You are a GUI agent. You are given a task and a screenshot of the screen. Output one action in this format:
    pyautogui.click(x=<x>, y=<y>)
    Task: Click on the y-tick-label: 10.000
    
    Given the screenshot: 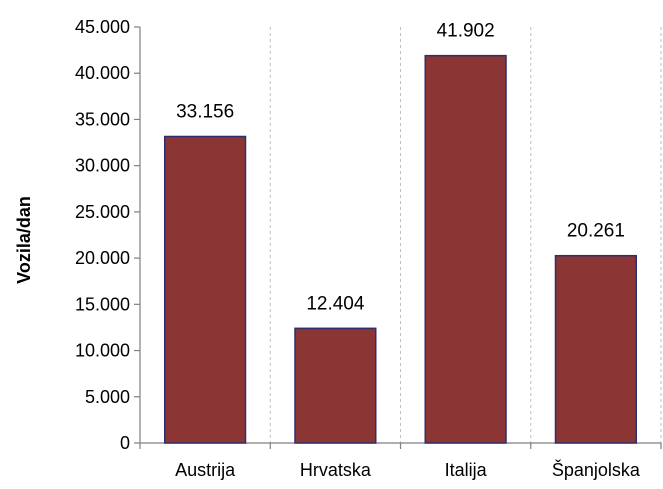 What is the action you would take?
    pyautogui.click(x=102, y=351)
    